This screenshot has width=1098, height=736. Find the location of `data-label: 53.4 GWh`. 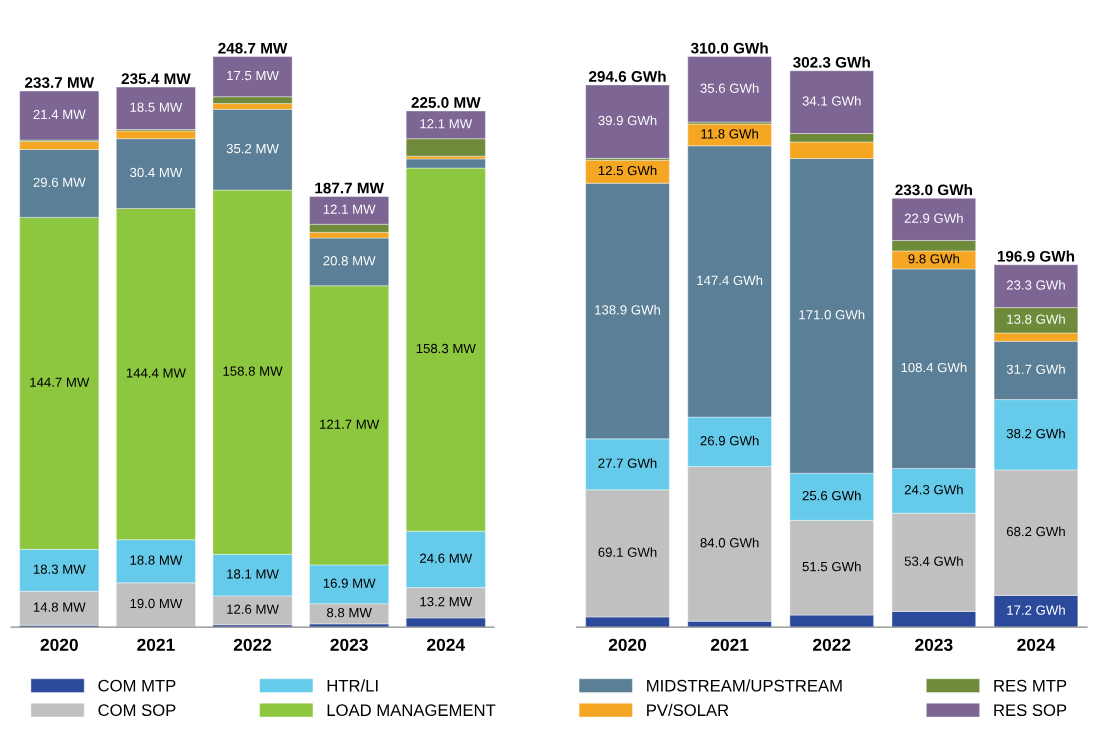

data-label: 53.4 GWh is located at coordinates (933, 561).